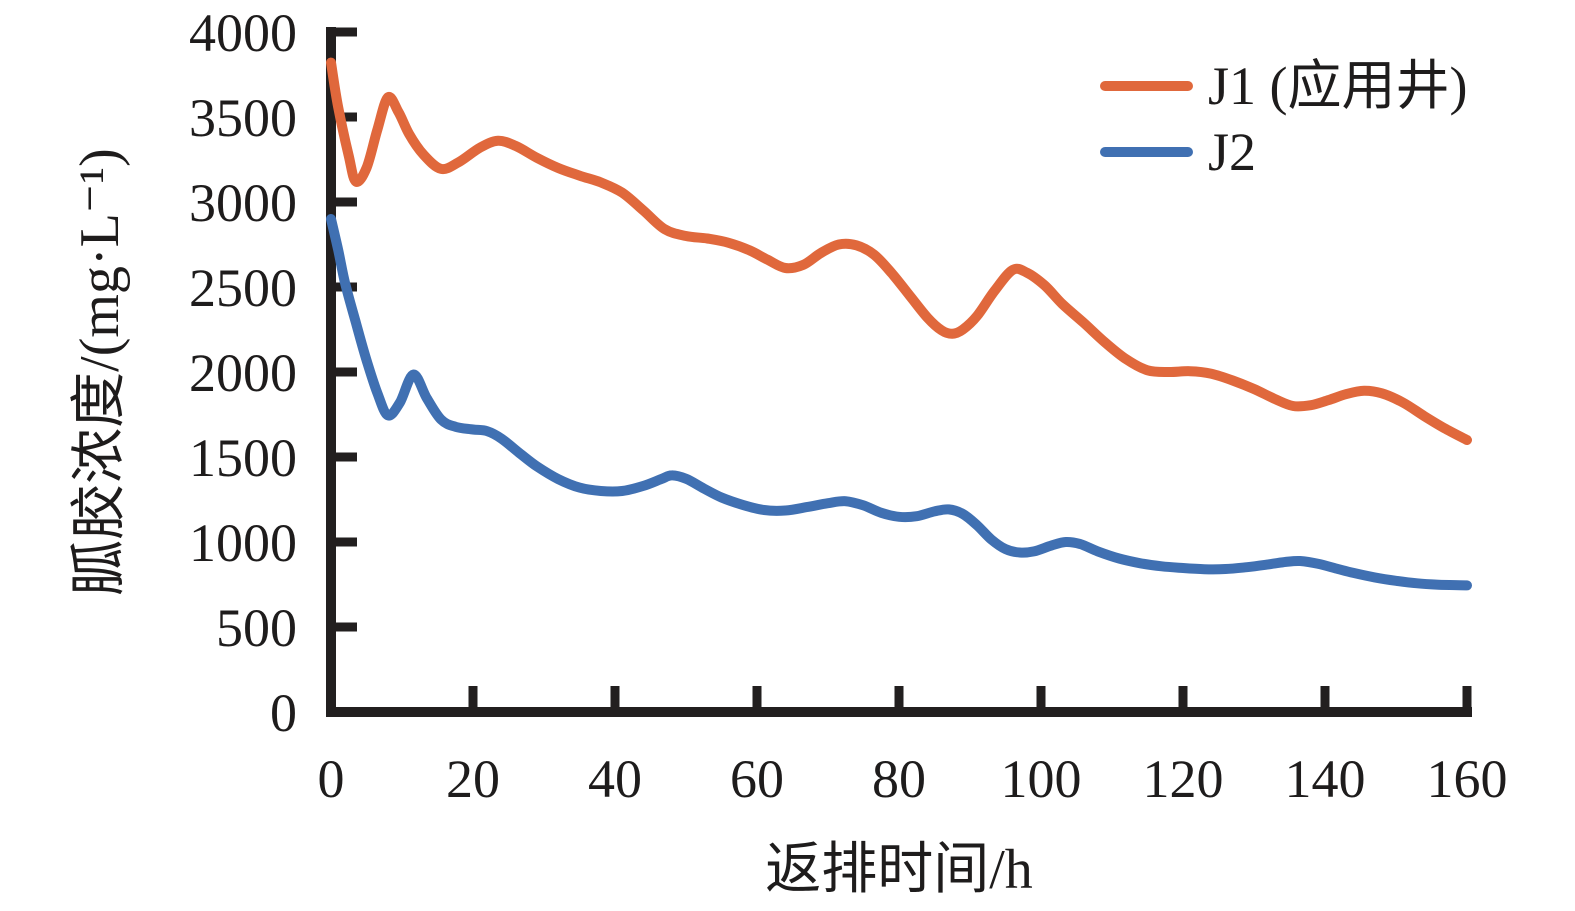 Image resolution: width=1575 pixels, height=911 pixels. What do you see at coordinates (615, 779) in the screenshot?
I see `x-tick-label: 40` at bounding box center [615, 779].